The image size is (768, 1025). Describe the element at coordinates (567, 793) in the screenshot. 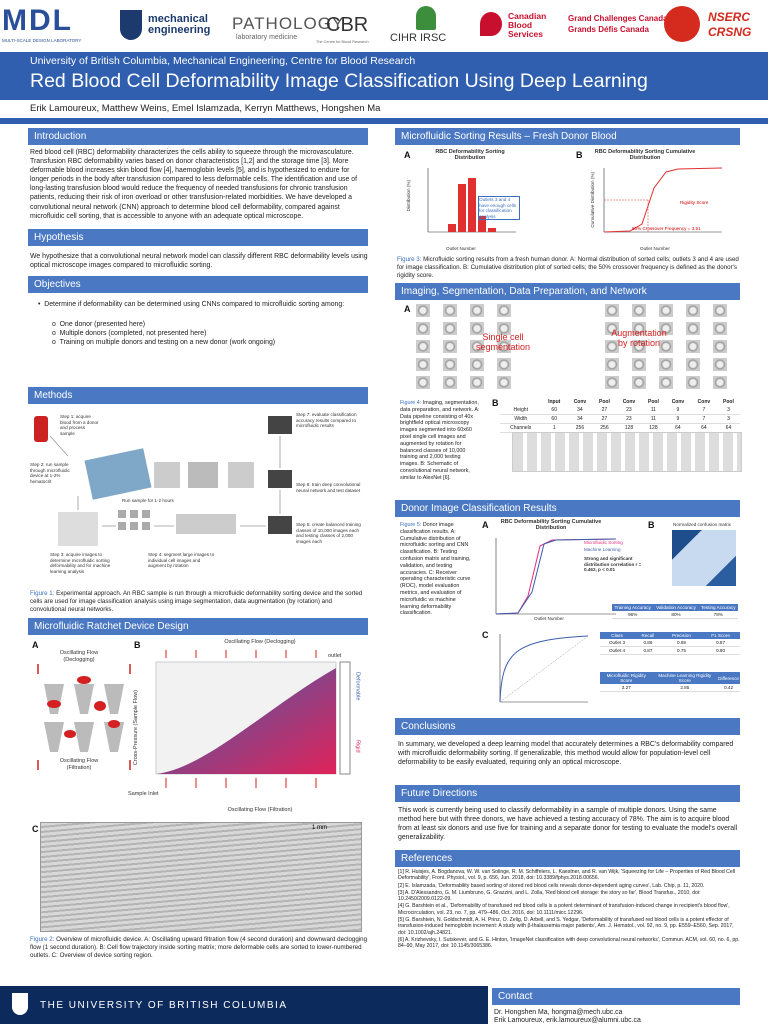

I see `section-header: Future Directions` at that location.